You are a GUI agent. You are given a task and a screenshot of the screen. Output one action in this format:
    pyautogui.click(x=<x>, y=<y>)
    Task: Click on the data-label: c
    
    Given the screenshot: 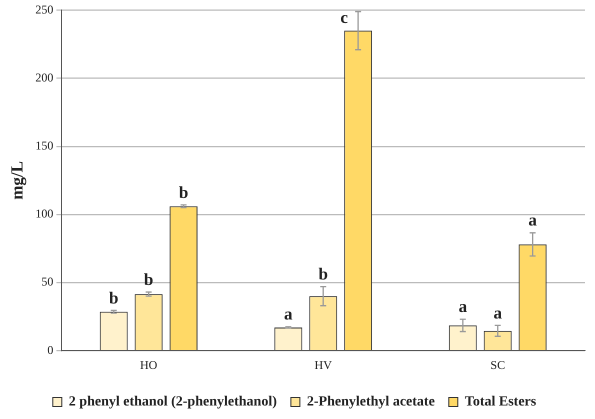 What is the action you would take?
    pyautogui.click(x=344, y=18)
    